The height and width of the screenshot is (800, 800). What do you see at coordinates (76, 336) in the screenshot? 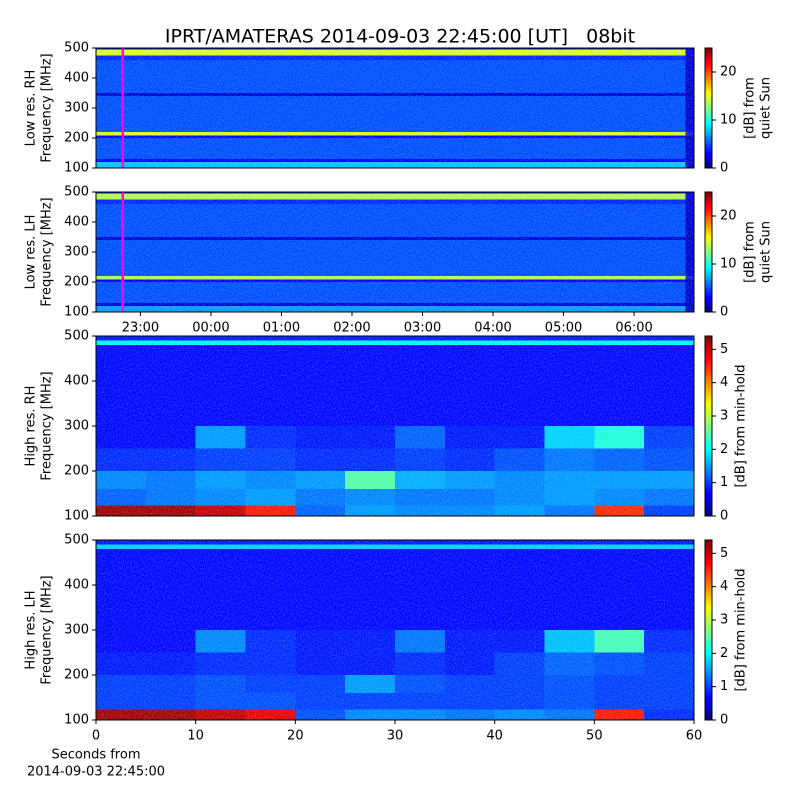
I see `y-tick-label: 500` at bounding box center [76, 336].